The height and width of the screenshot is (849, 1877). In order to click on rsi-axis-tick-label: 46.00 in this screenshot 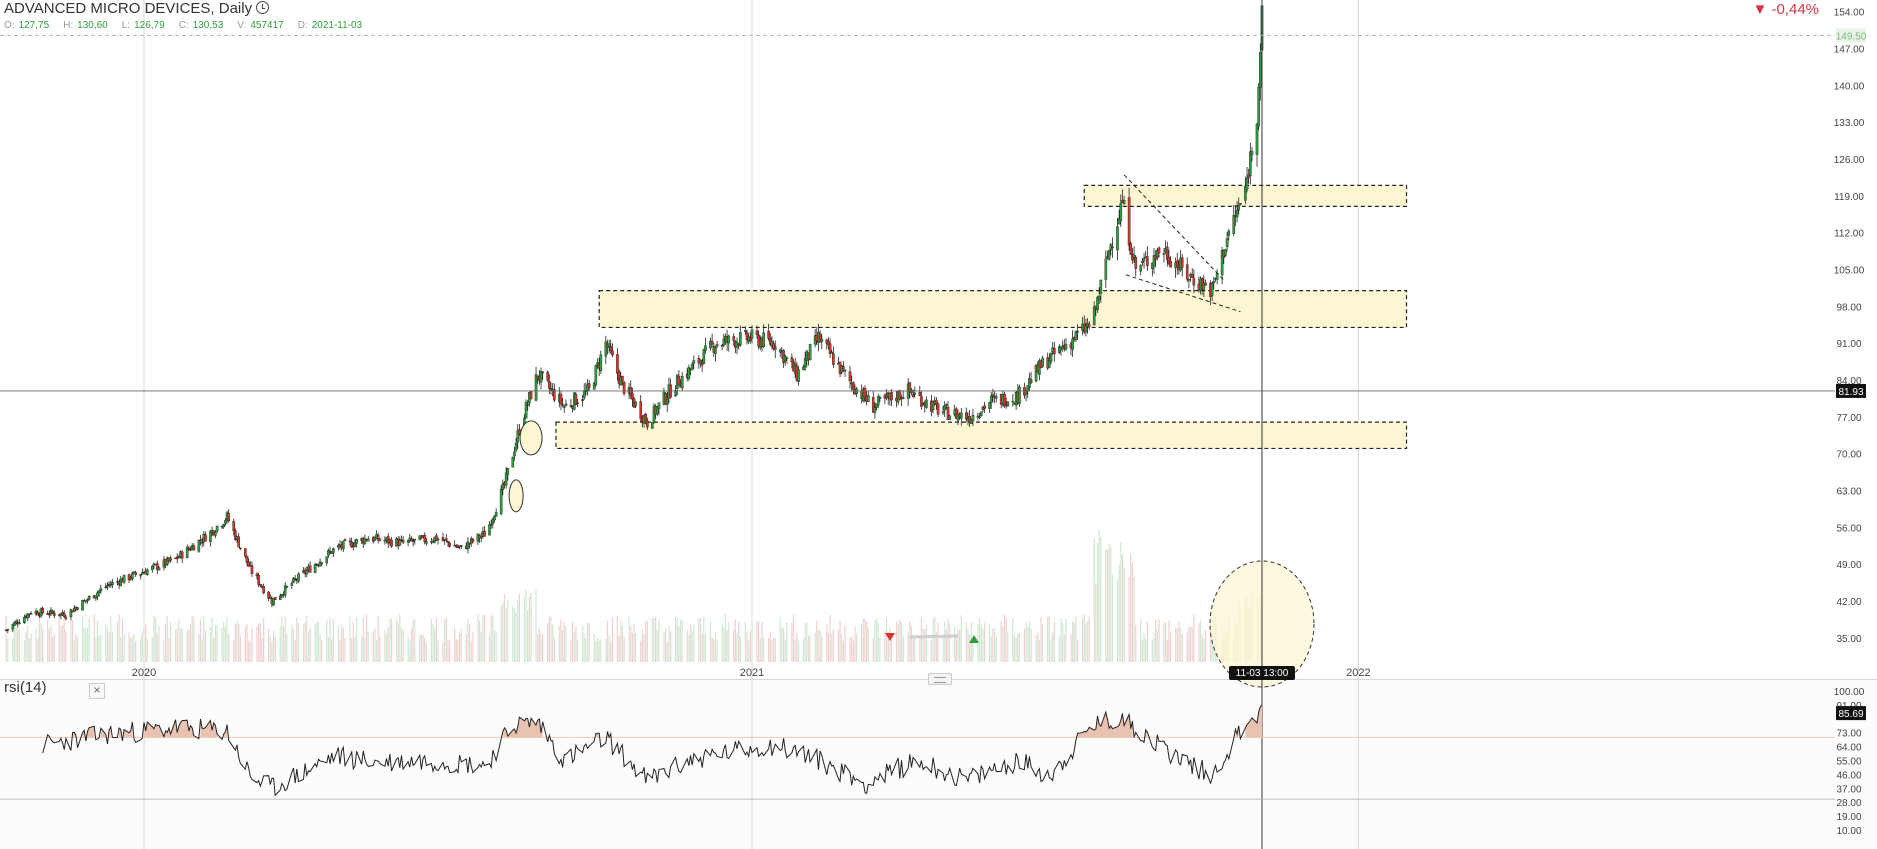, I will do `click(1848, 775)`.